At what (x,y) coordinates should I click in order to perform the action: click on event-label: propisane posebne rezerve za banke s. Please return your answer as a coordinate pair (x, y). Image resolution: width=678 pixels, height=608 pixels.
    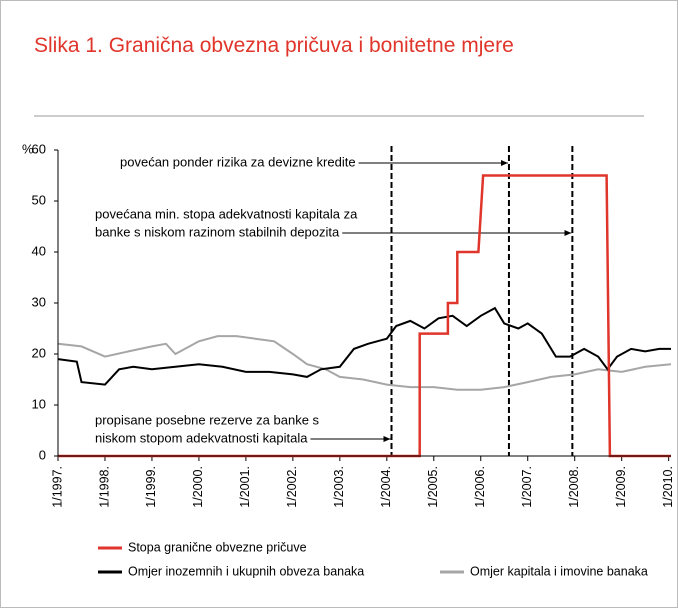
    Looking at the image, I should click on (207, 419).